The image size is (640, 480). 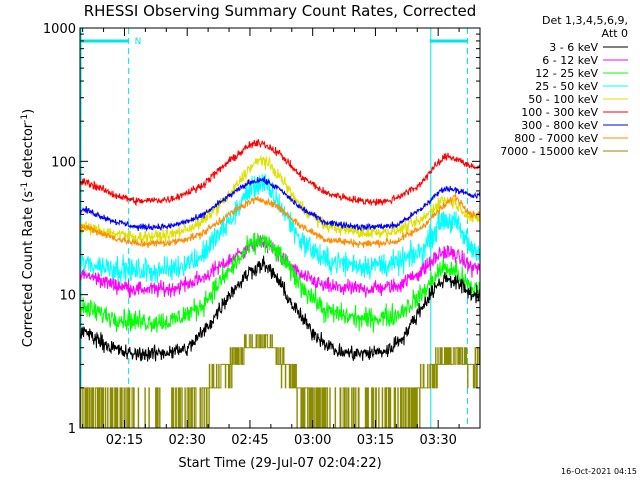 I want to click on legend-label: 25 - 50 keV, so click(x=566, y=86).